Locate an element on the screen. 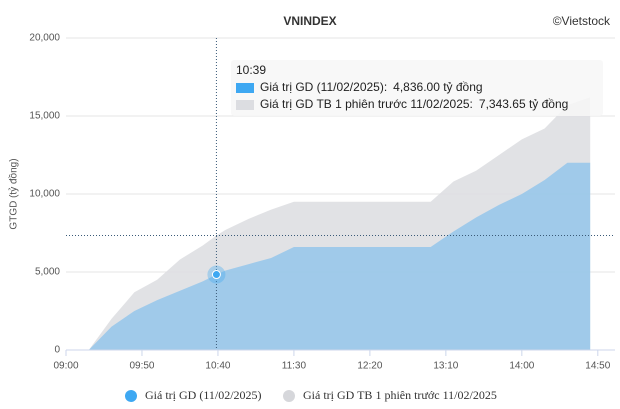 The image size is (620, 409). tooltip-box is located at coordinates (417, 88).